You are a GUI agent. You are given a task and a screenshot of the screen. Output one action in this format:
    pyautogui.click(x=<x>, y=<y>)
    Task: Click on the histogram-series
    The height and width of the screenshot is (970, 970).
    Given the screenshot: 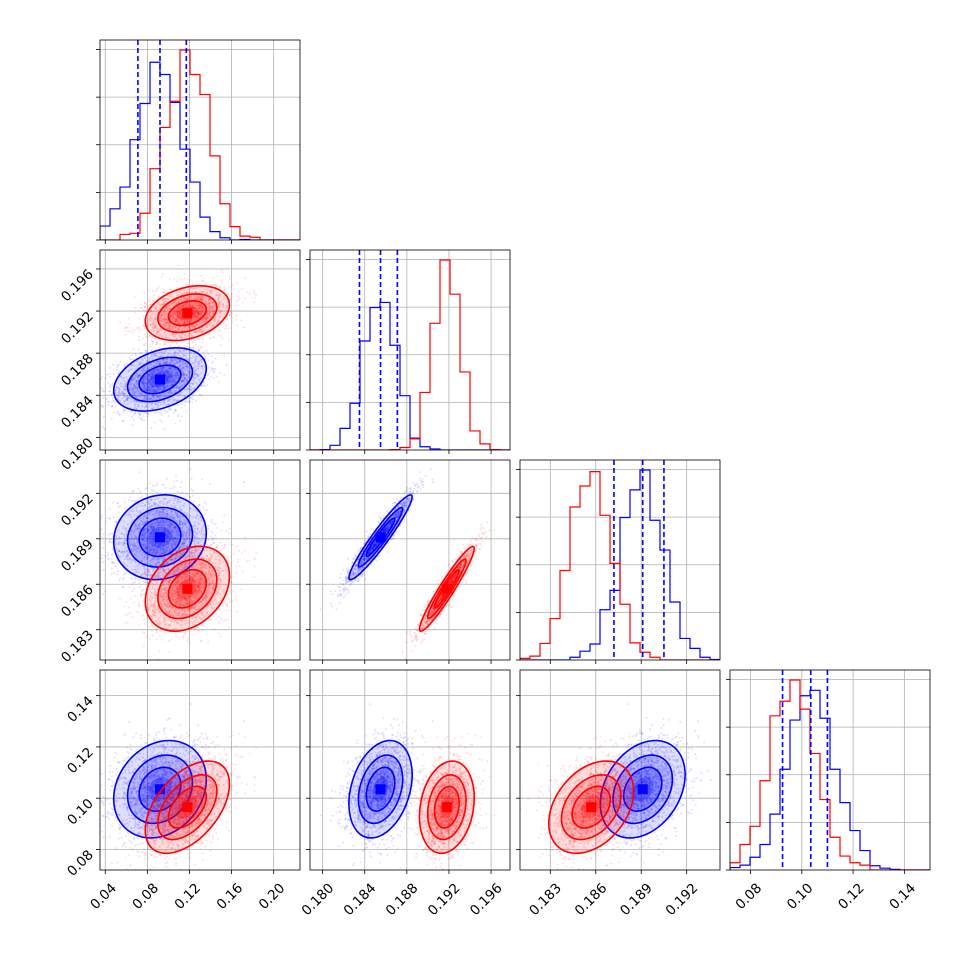 What is the action you would take?
    pyautogui.click(x=830, y=774)
    